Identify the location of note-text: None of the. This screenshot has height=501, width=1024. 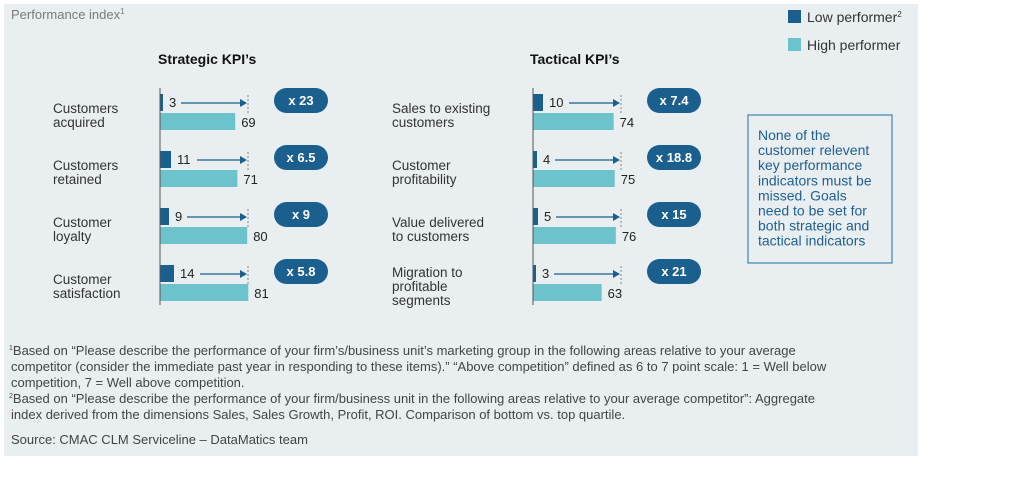
(794, 135).